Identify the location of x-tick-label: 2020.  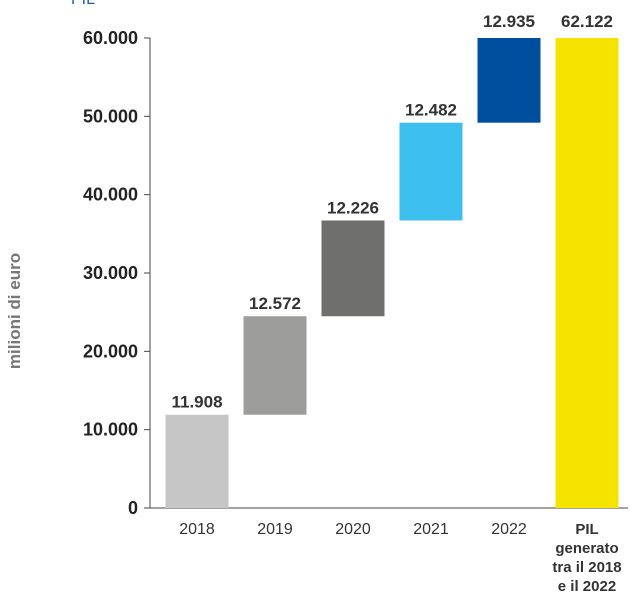
(353, 529).